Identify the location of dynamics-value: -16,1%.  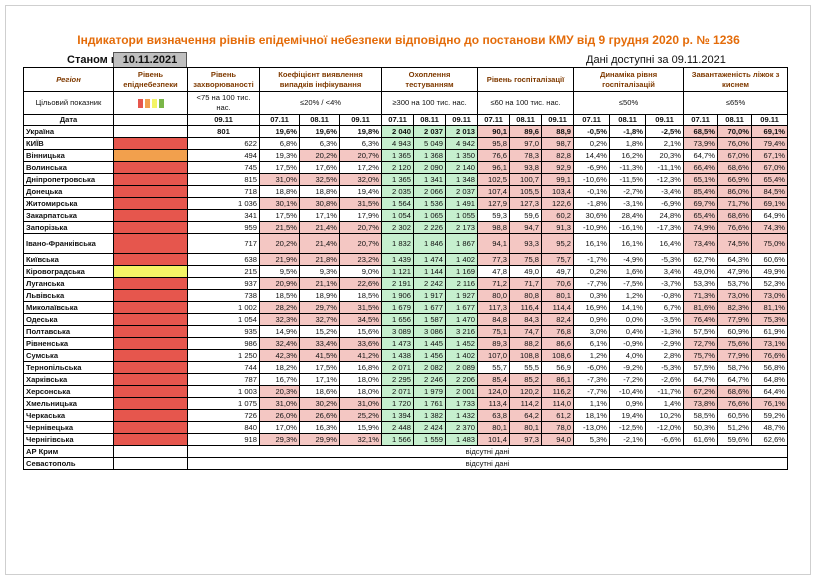
(628, 227).